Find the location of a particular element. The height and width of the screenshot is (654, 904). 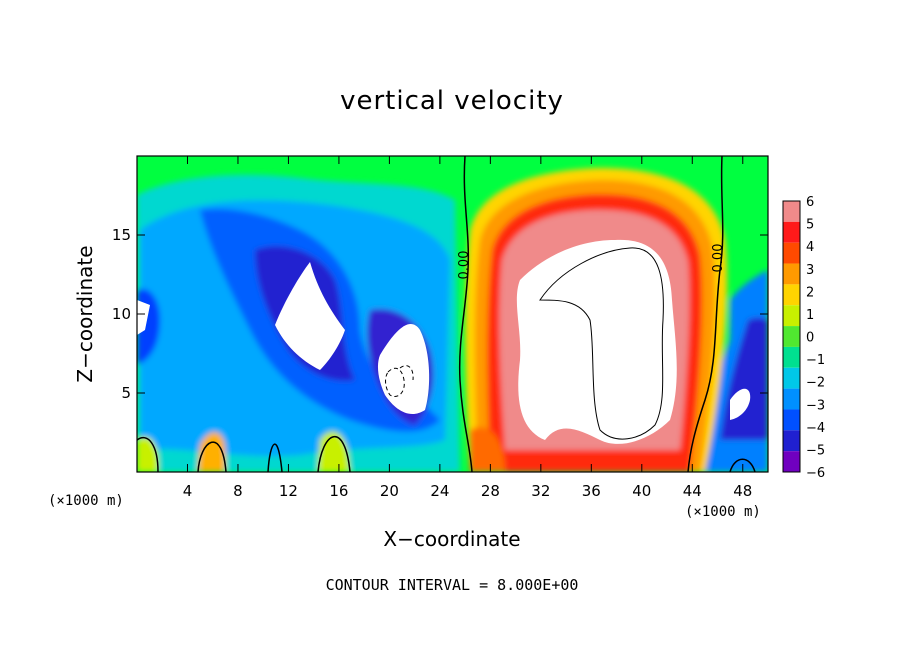

chart-title: vertical velocity is located at coordinates (452, 101).